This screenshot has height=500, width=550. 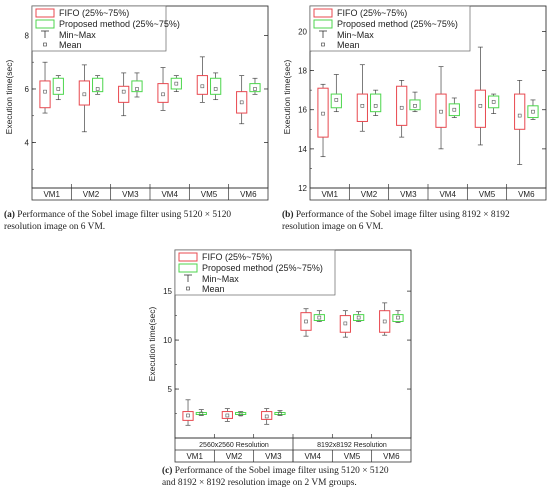 I want to click on xtick-label-b: VM1, so click(x=329, y=194).